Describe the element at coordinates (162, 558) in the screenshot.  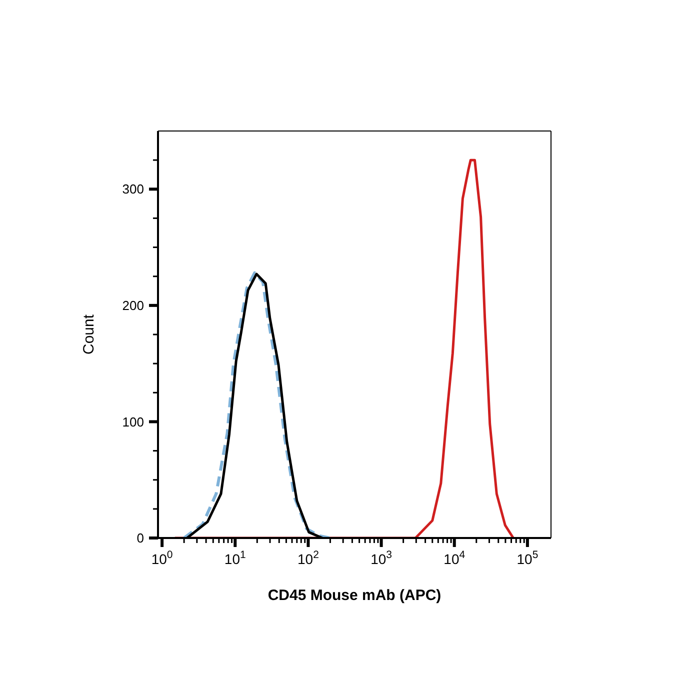
I see `x-tick-label: 10$^{0}$` at that location.